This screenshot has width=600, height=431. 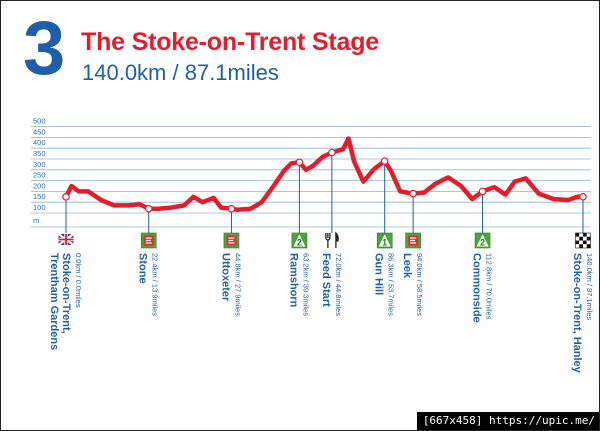 I want to click on marker-name: Feed Start, so click(x=326, y=280).